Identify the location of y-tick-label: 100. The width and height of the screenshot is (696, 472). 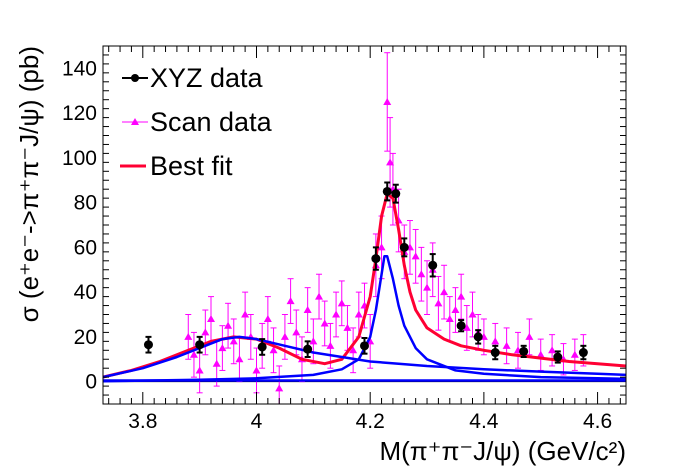
(79, 158).